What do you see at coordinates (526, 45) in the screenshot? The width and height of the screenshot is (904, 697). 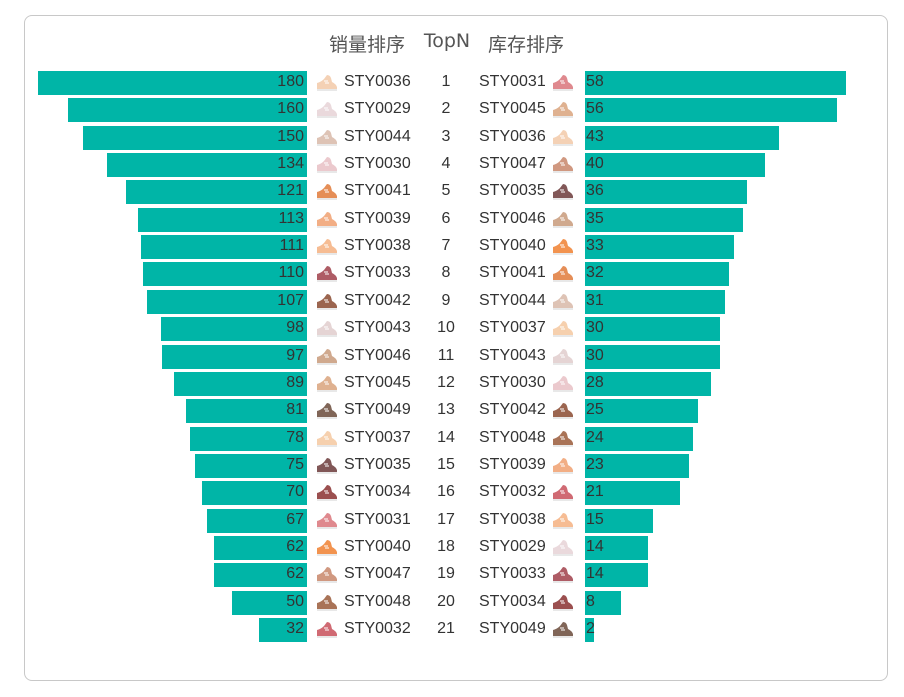 I see `inventory-ranking-title: 库存排序` at bounding box center [526, 45].